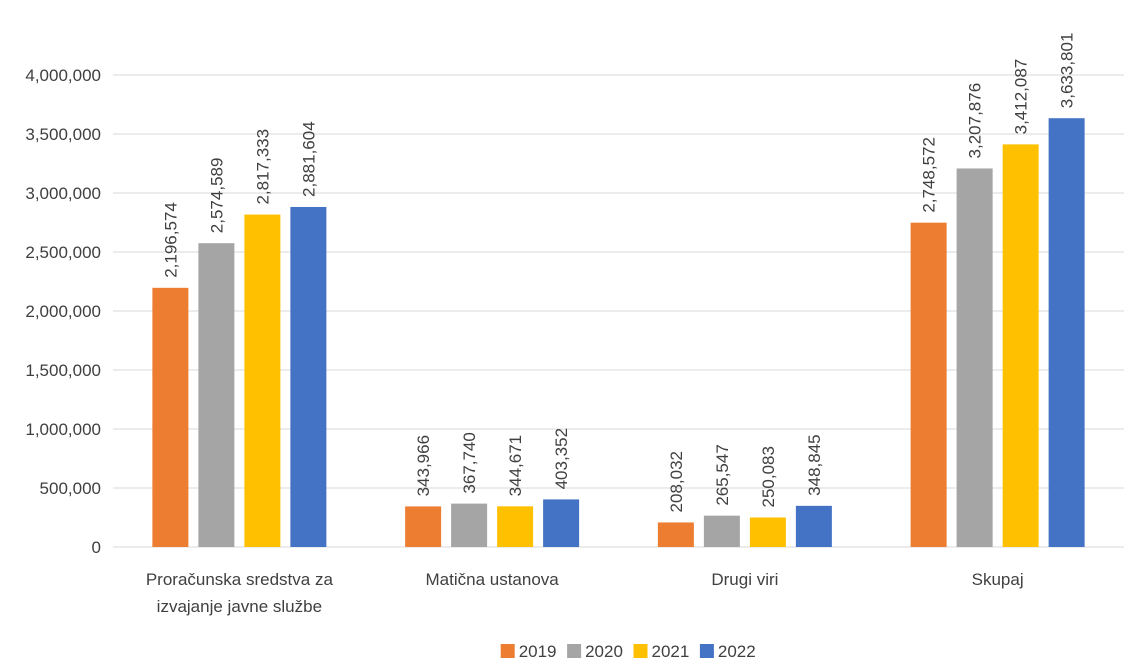 The width and height of the screenshot is (1141, 666). What do you see at coordinates (640, 651) in the screenshot?
I see `legend-swatch-2021` at bounding box center [640, 651].